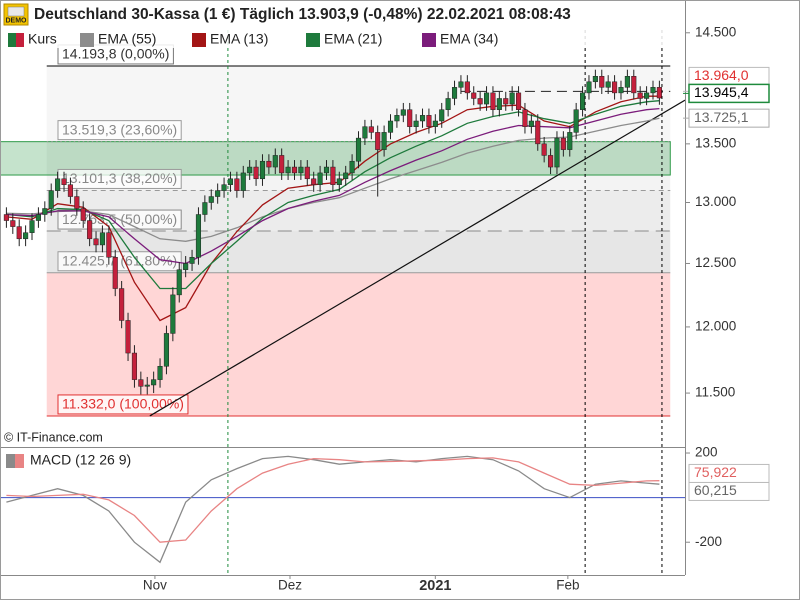 The width and height of the screenshot is (800, 600). What do you see at coordinates (715, 392) in the screenshot?
I see `y-tick-label: 11.500` at bounding box center [715, 392].